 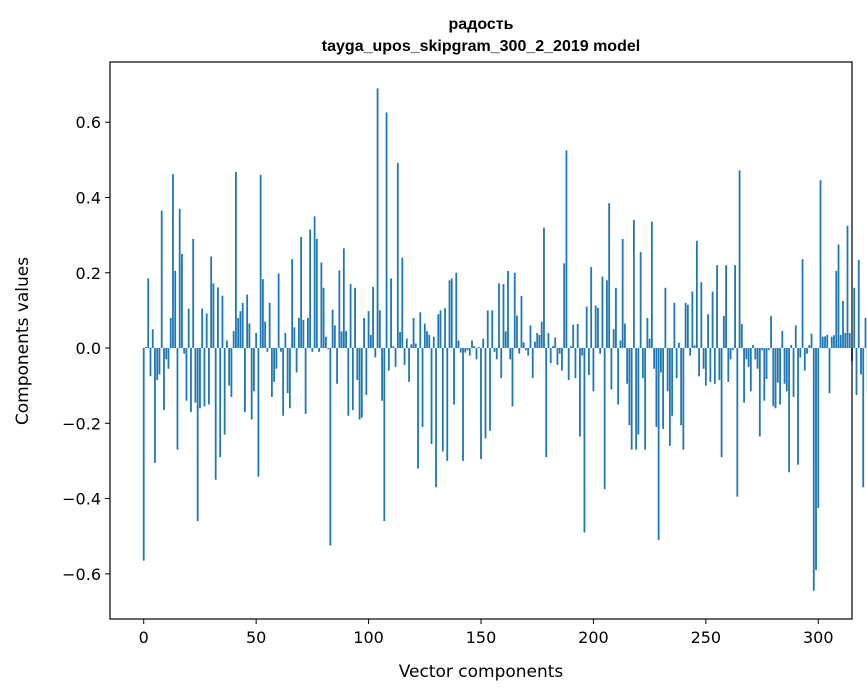 I want to click on x-tick-label: 300, so click(x=818, y=637).